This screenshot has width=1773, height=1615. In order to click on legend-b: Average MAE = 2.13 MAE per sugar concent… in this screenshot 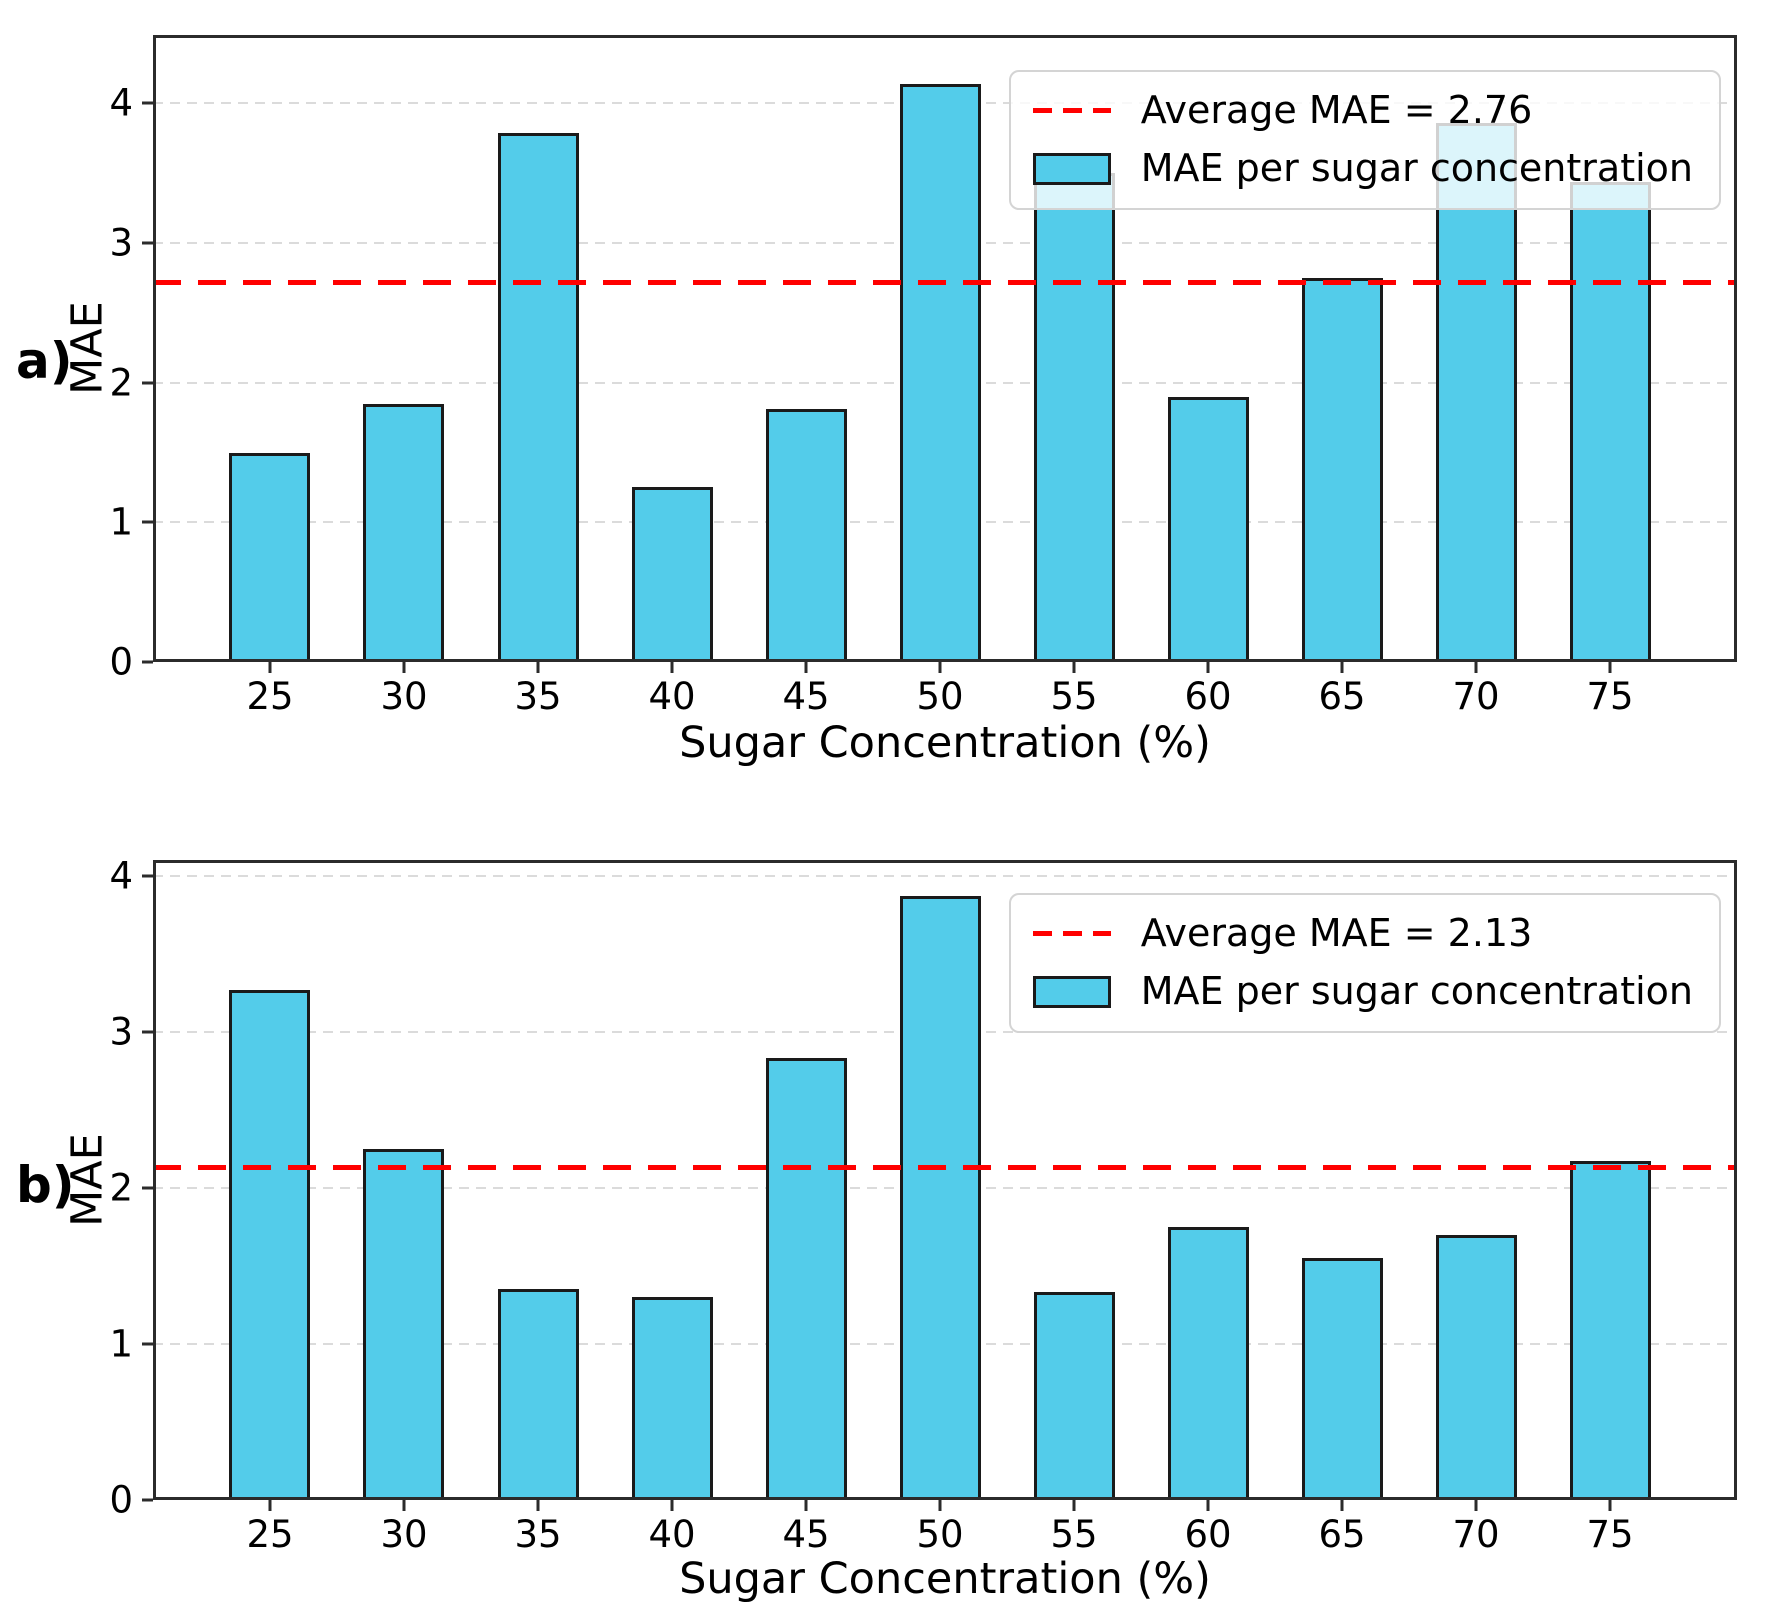, I will do `click(1364, 963)`.